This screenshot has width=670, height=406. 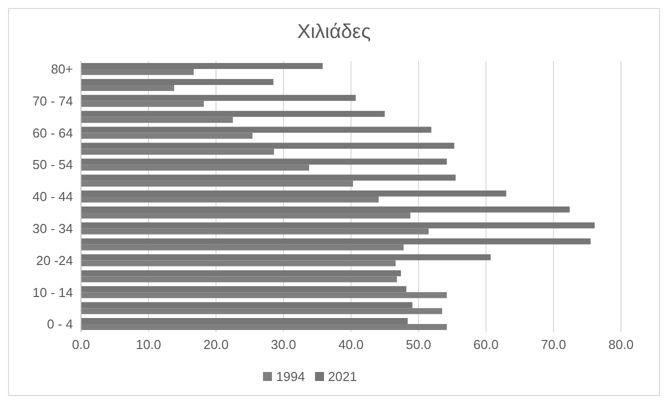 What do you see at coordinates (149, 344) in the screenshot?
I see `x-tick-label: 10.0` at bounding box center [149, 344].